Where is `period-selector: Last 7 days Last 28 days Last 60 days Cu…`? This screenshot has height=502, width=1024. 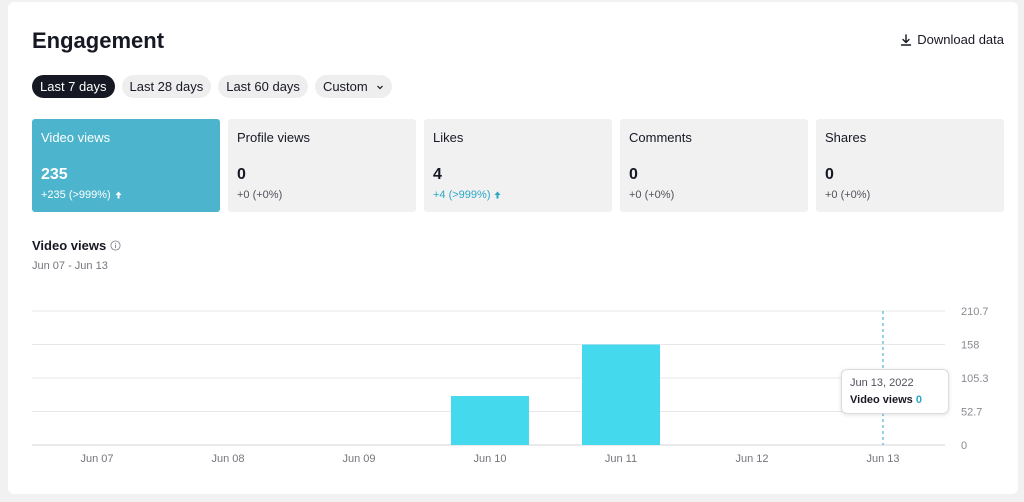 period-selector: Last 7 days Last 28 days Last 60 days Cu… is located at coordinates (212, 86).